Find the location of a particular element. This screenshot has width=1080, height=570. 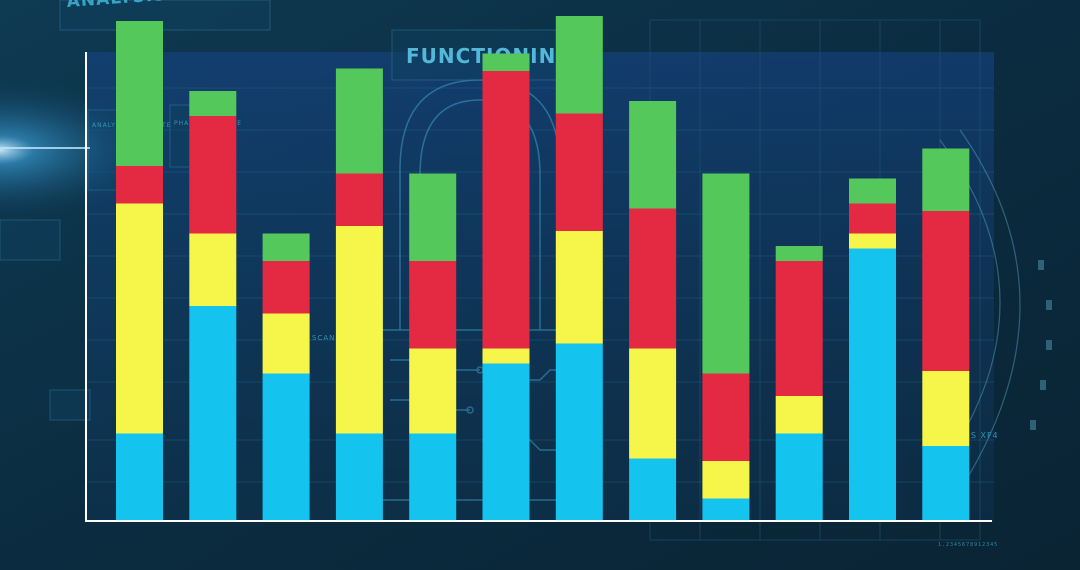

xf4-label: US XF4 is located at coordinates (981, 435).